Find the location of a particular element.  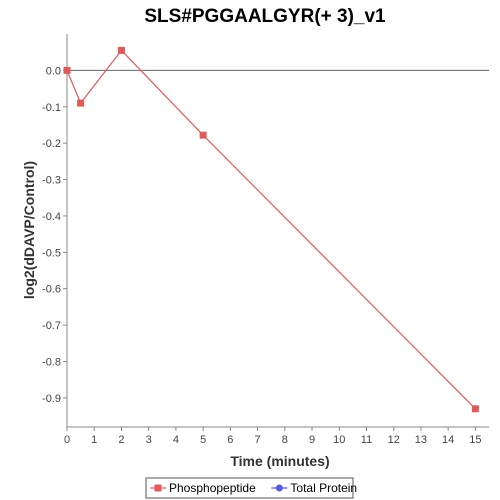

y-tick-label: 0.0 is located at coordinates (53, 71).